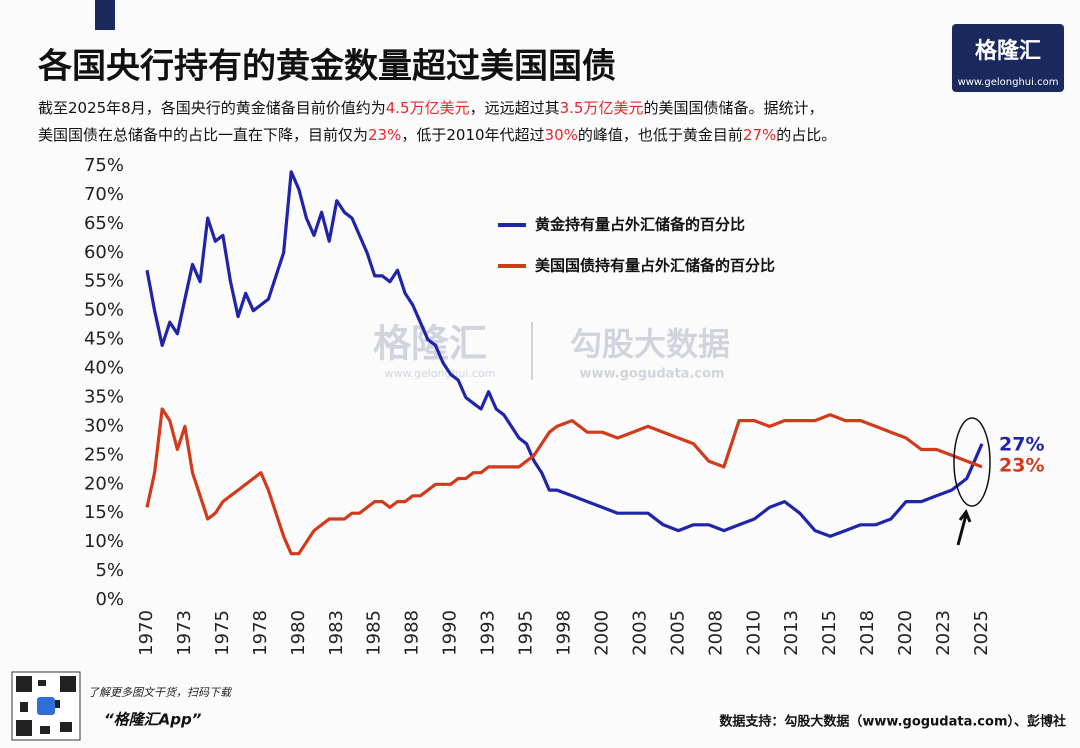 This screenshot has width=1080, height=748. What do you see at coordinates (153, 720) in the screenshot?
I see `footer-app: “格隆汇App”` at bounding box center [153, 720].